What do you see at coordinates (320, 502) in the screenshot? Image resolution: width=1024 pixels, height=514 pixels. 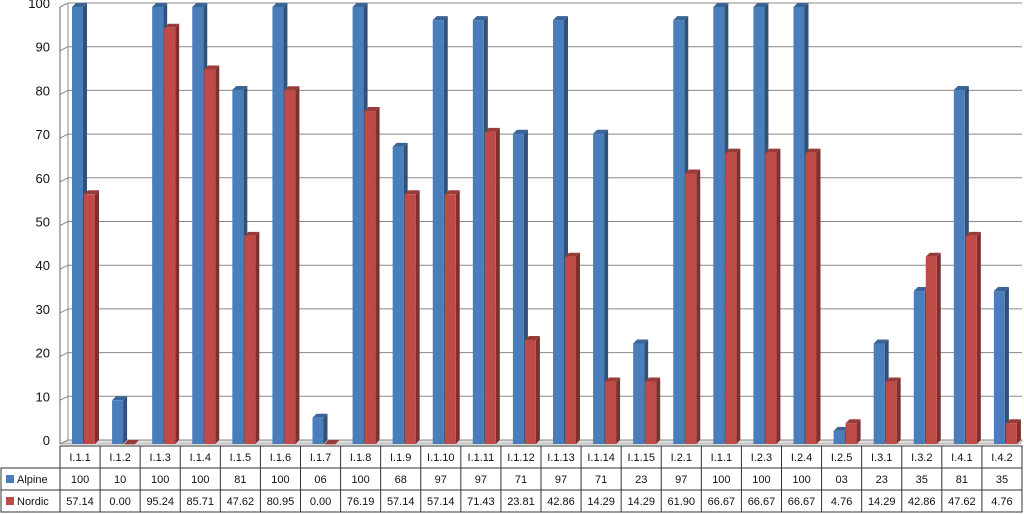 I see `data-label-nordic: 0.00` at bounding box center [320, 502].